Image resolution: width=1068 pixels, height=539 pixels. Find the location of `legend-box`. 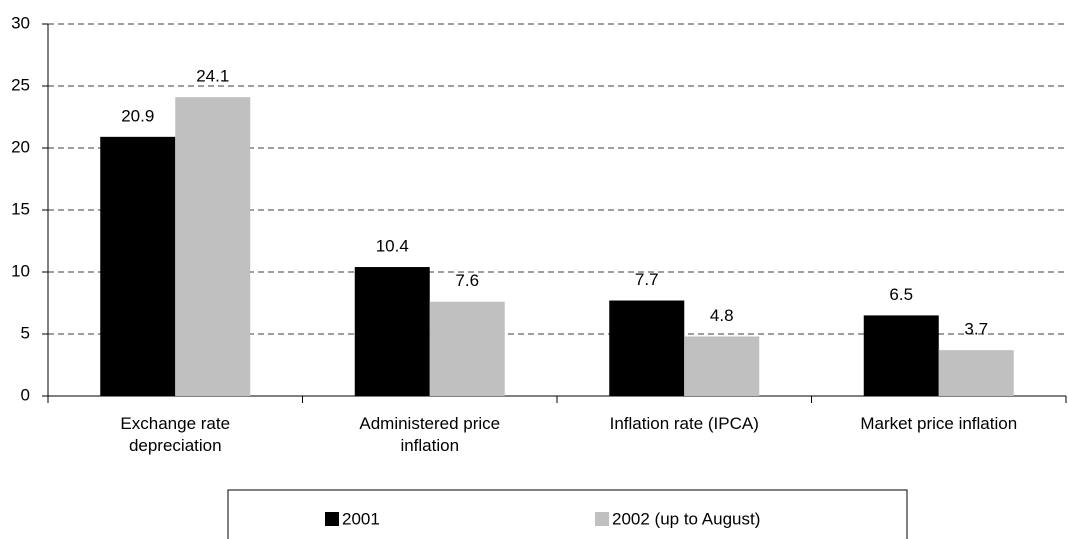

legend-box is located at coordinates (567, 514).